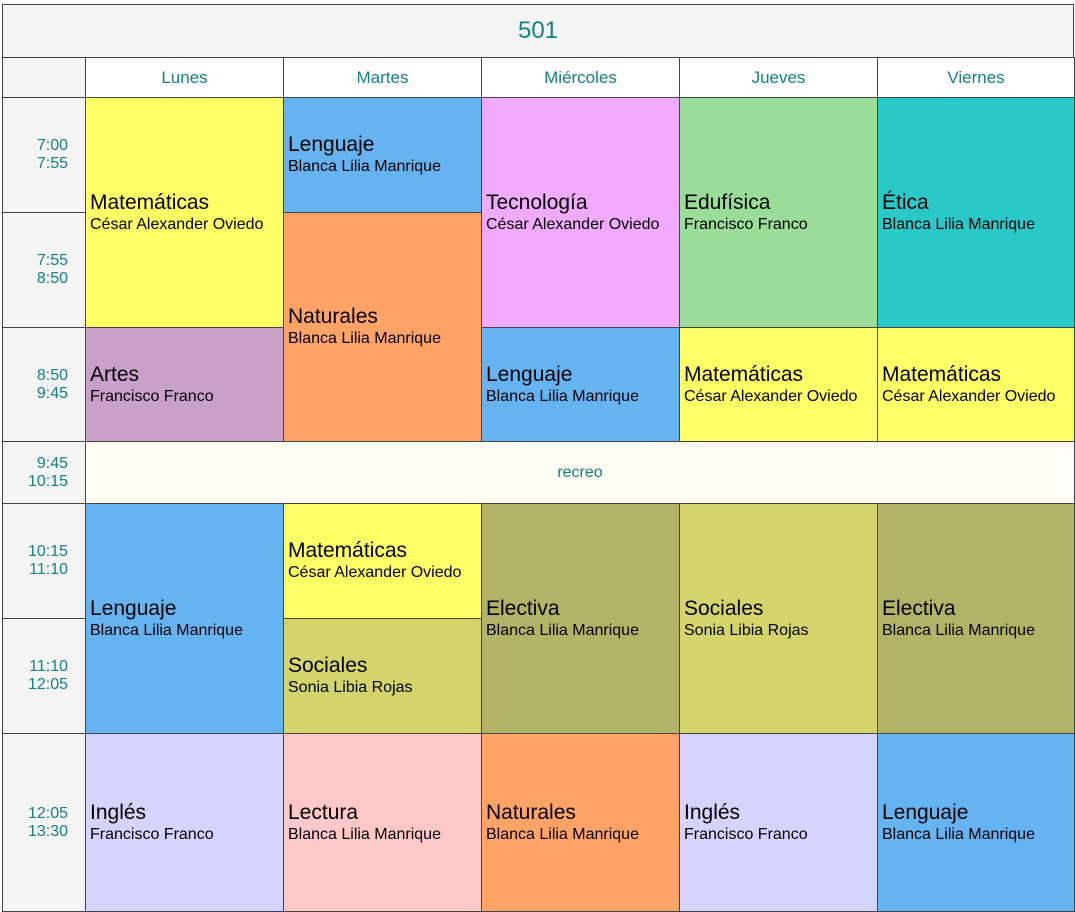  Describe the element at coordinates (778, 77) in the screenshot. I see `day-header-3: Jueves` at that location.